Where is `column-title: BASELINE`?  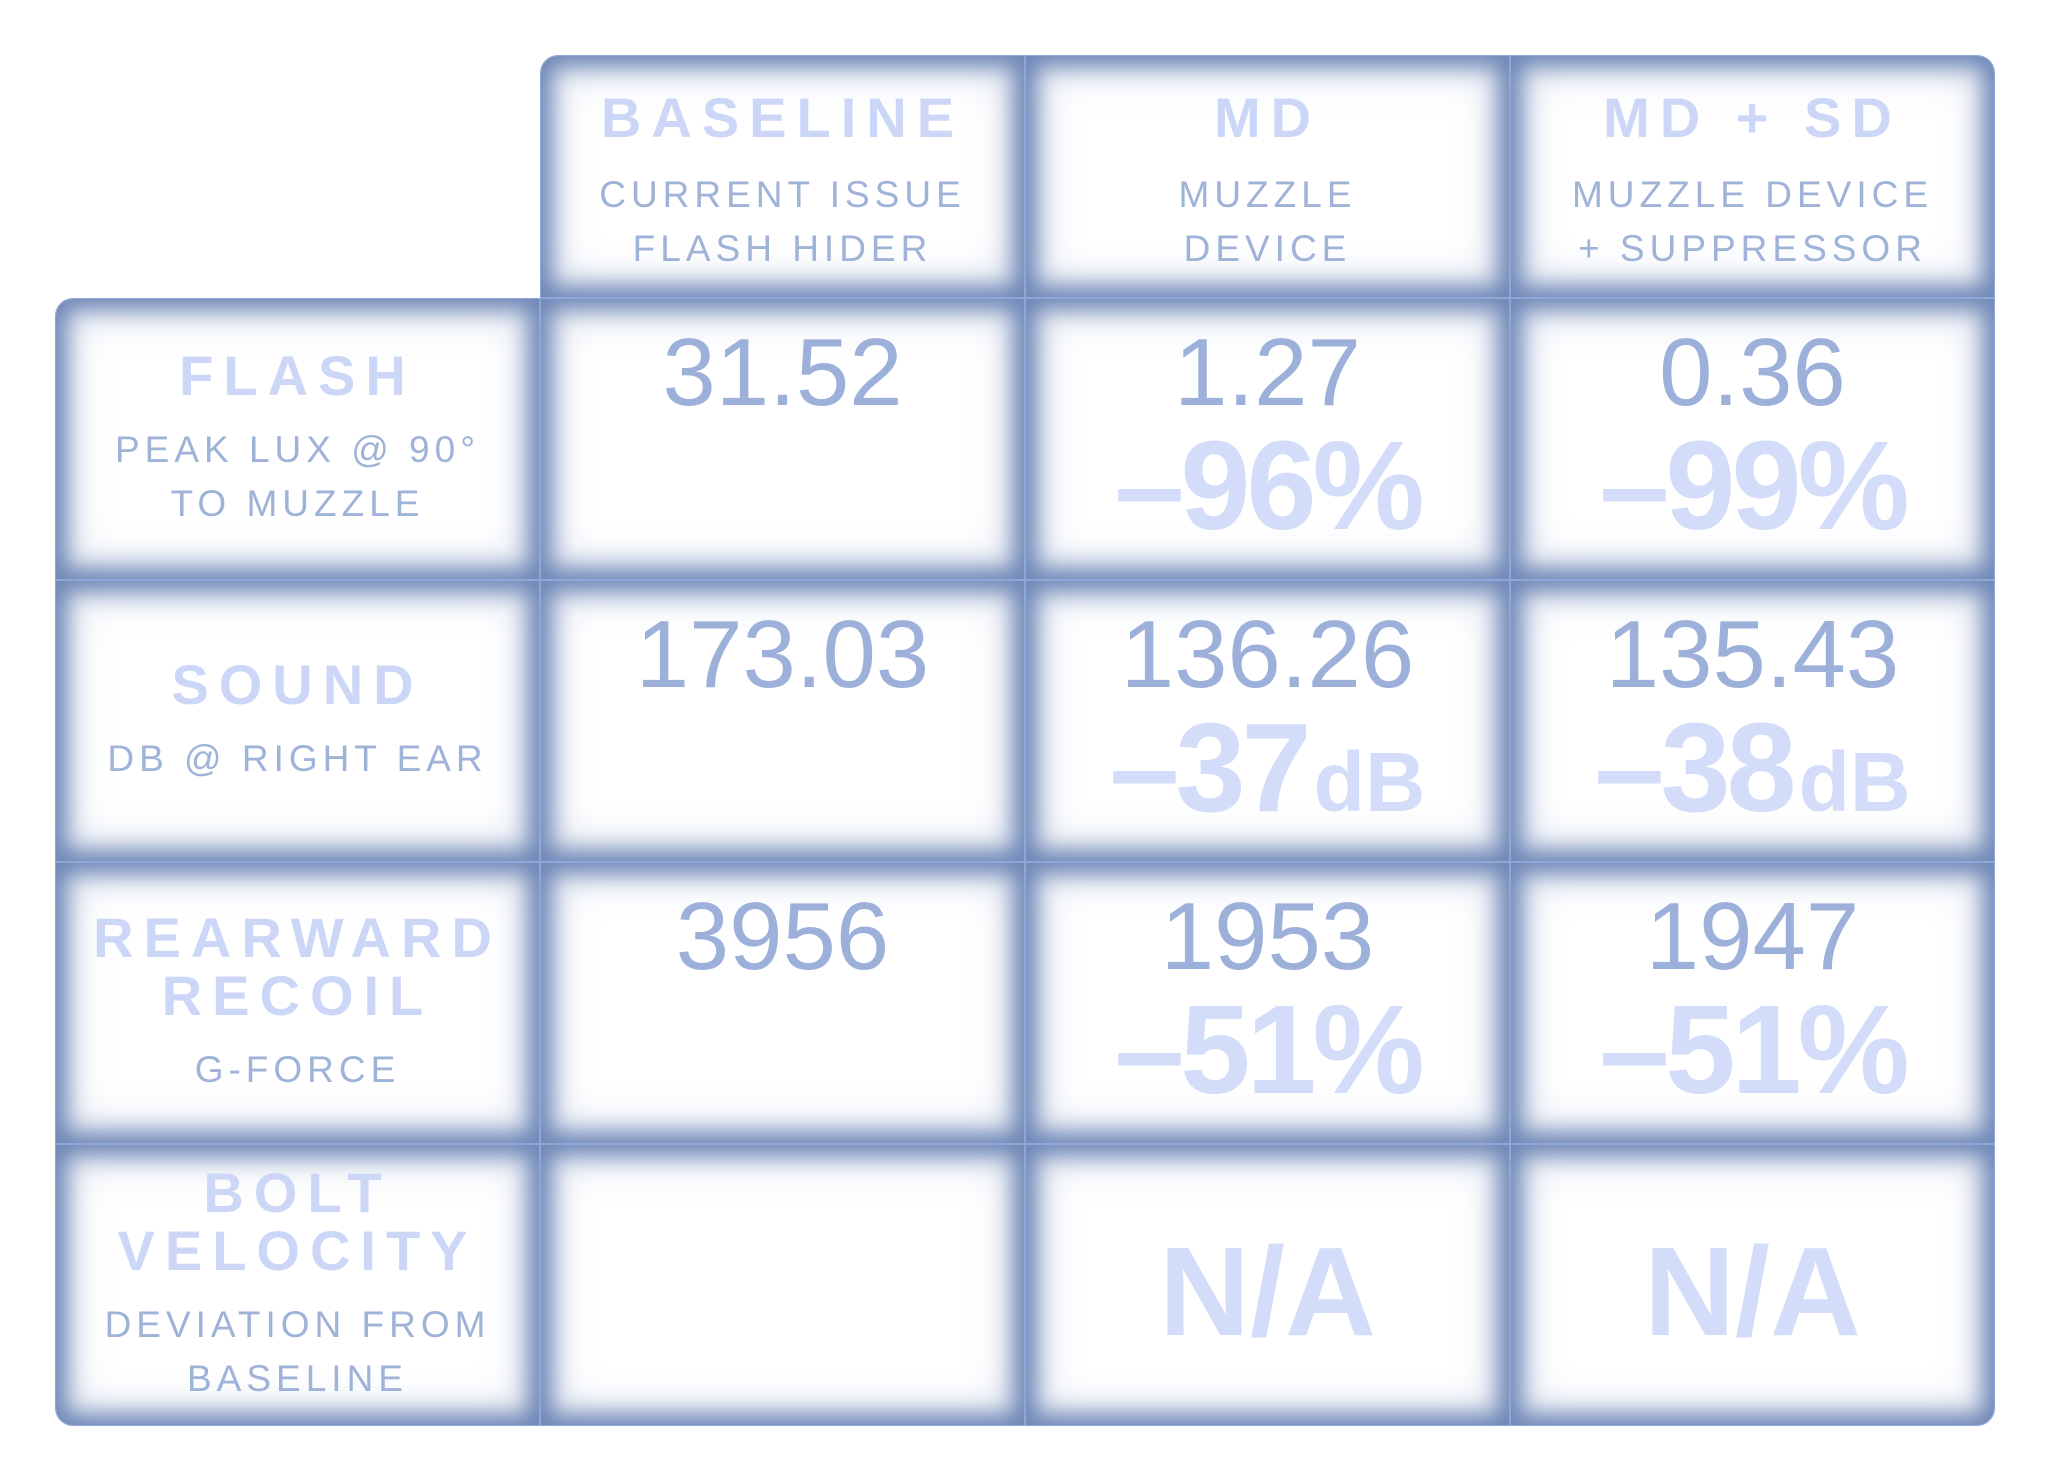 column-title: BASELINE is located at coordinates (782, 117).